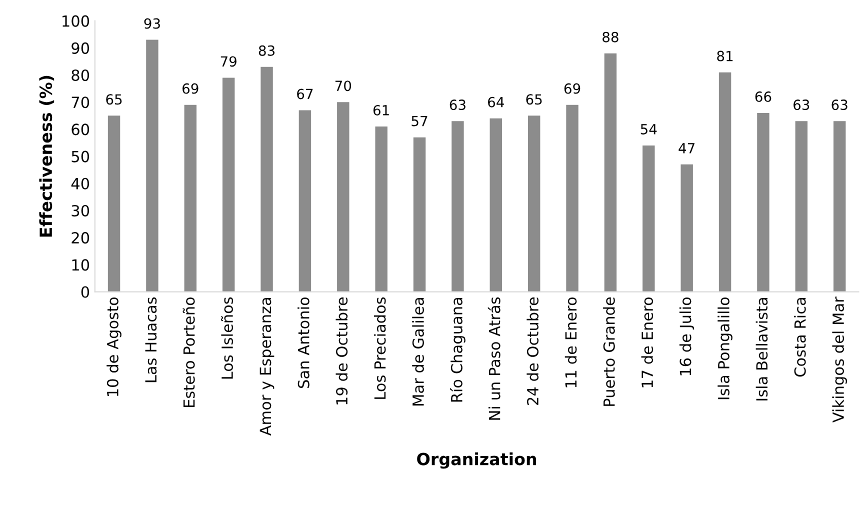 The image size is (863, 521). Describe the element at coordinates (81, 102) in the screenshot. I see `y-tick-label: 70` at that location.